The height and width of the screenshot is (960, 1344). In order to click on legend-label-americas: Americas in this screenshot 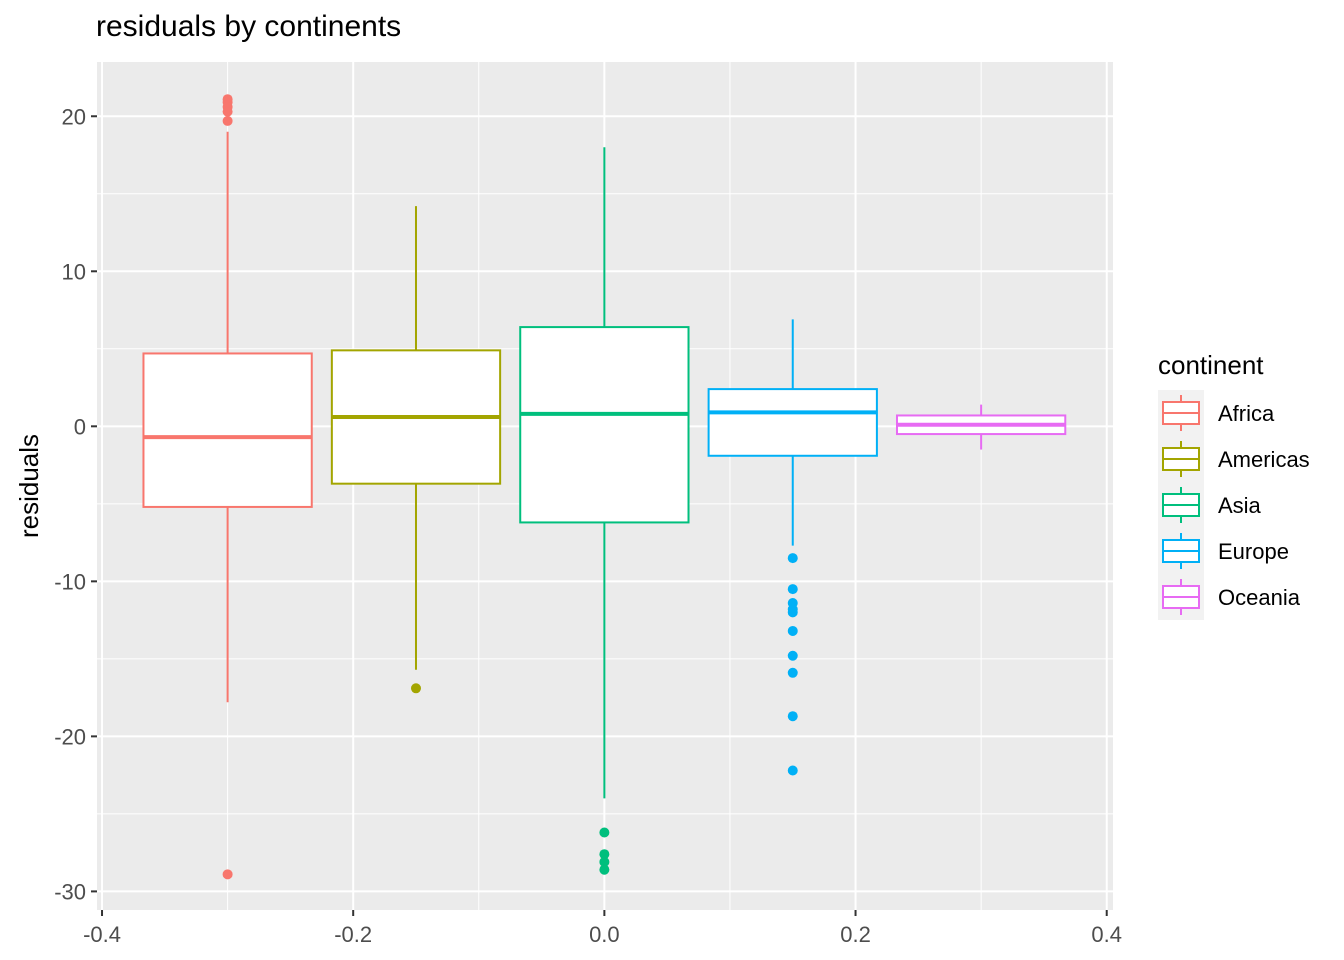, I will do `click(1264, 459)`.